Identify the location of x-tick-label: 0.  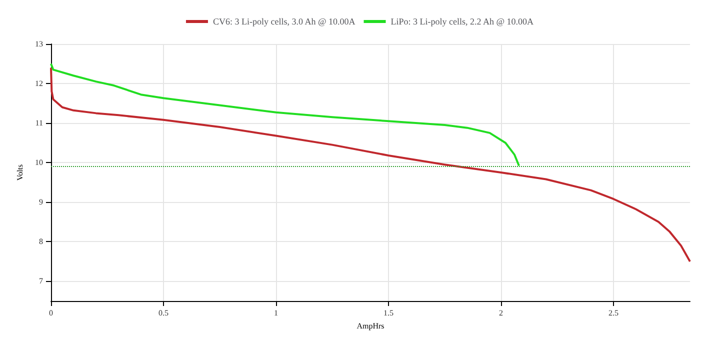
(51, 313).